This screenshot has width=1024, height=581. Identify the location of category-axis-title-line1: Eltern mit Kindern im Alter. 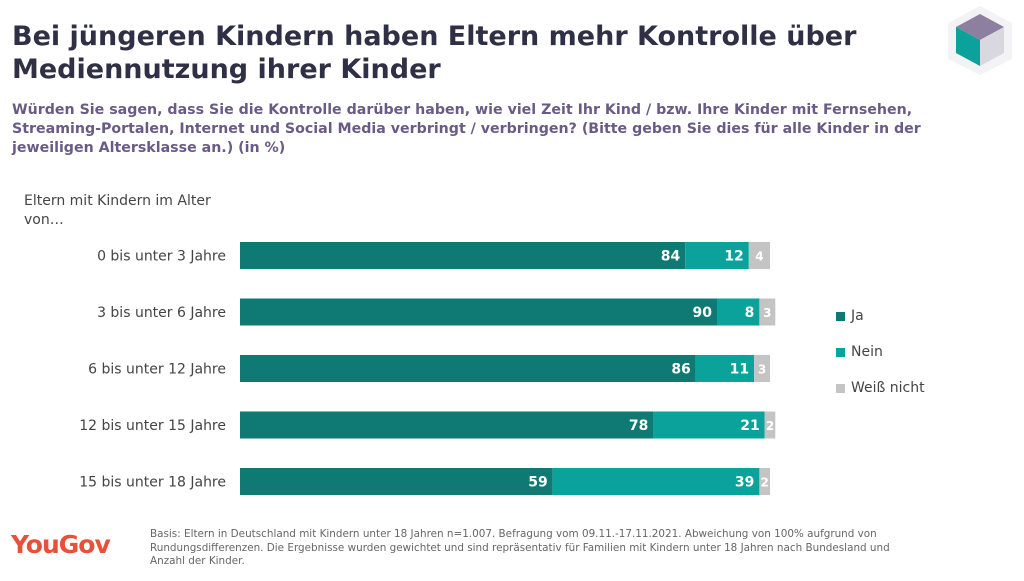
(117, 201).